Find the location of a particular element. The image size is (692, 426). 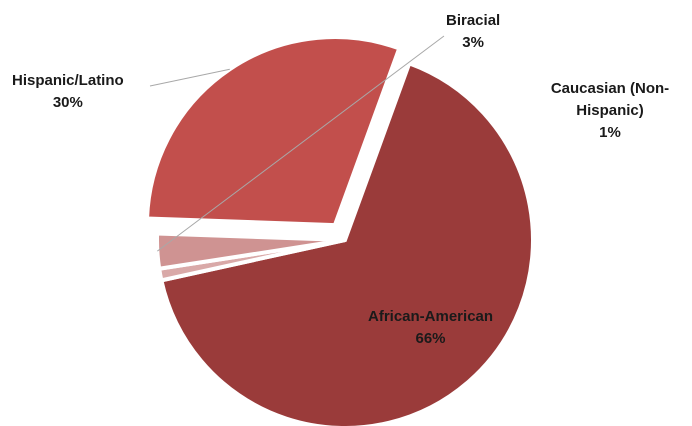

label-biracial-value: 3% is located at coordinates (473, 42).